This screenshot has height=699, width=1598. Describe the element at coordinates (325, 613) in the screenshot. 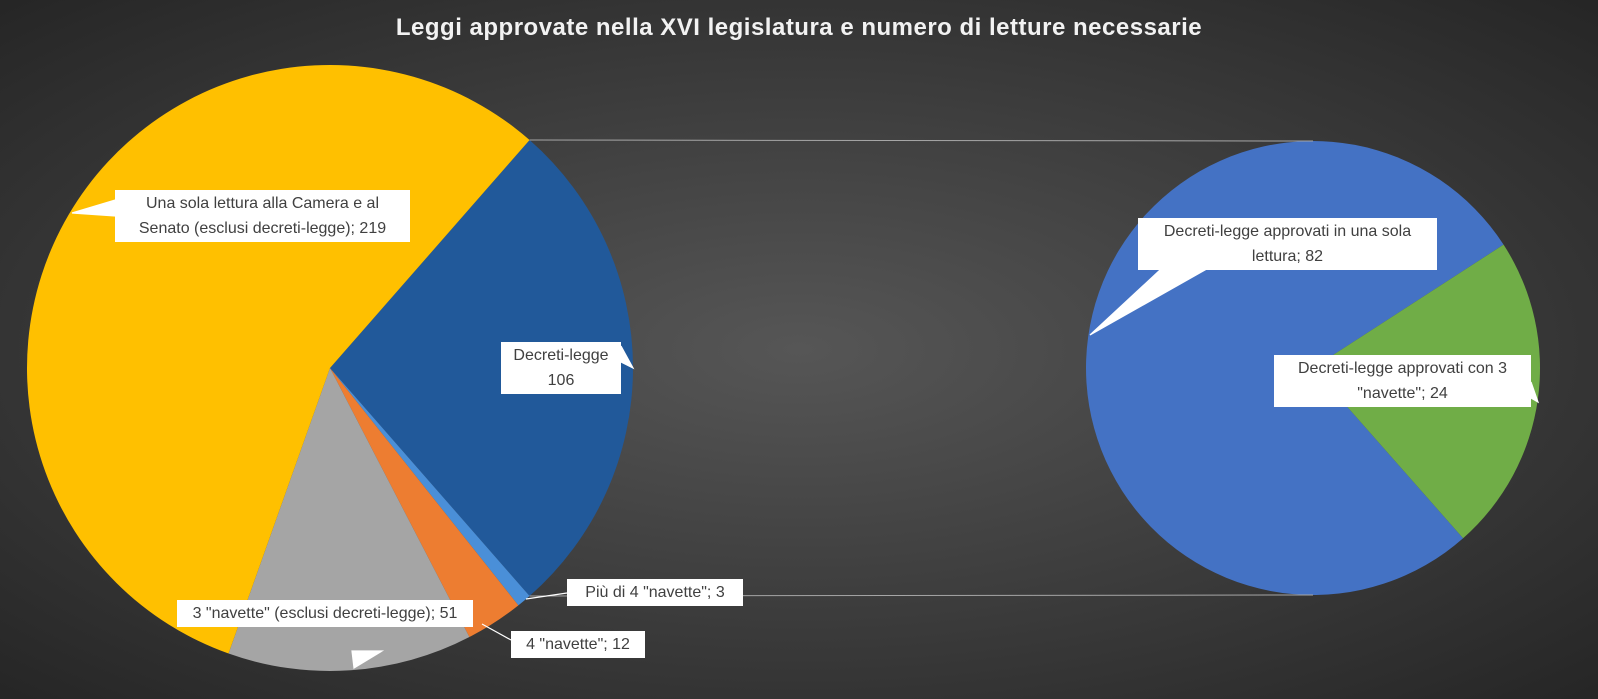

I see `data-label: 3 "navette" (esclusi decreti-legge); 51` at that location.